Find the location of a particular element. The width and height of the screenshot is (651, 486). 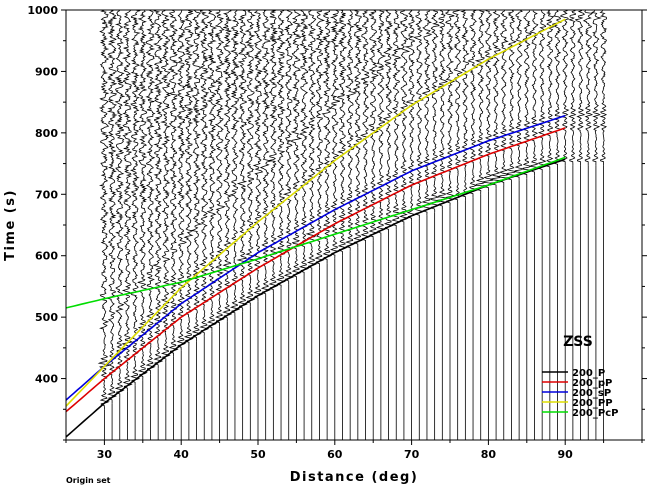

y-tick-label: 900 is located at coordinates (46, 71).